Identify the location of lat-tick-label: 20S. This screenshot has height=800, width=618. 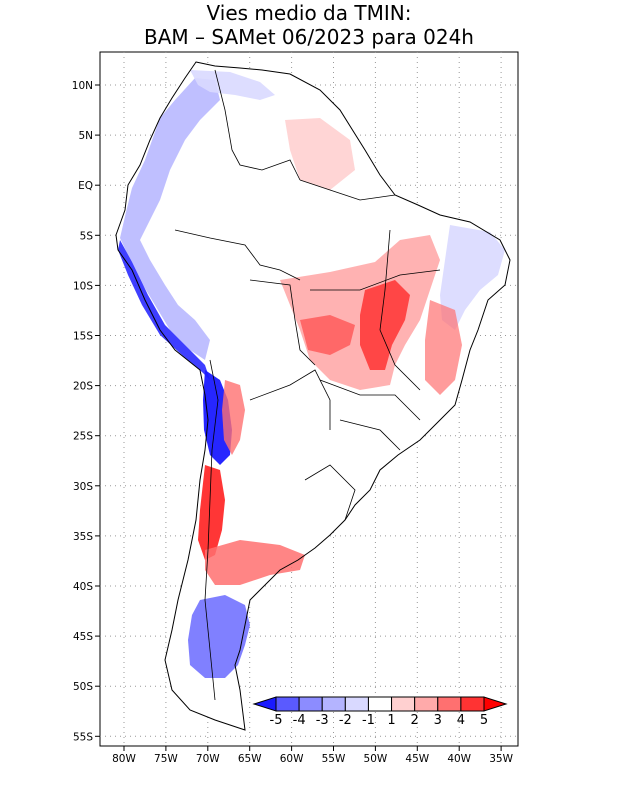
(83, 387).